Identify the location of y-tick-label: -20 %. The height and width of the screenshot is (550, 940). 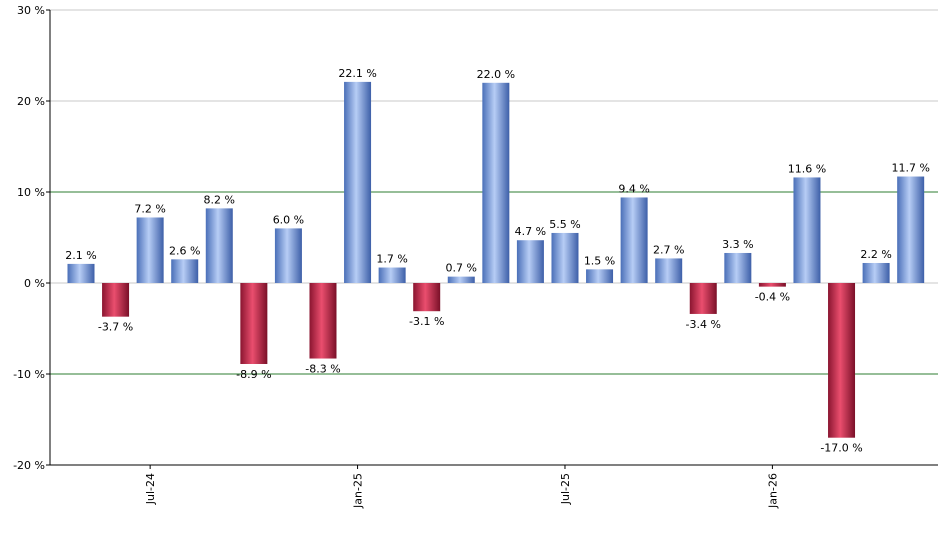
(29, 465).